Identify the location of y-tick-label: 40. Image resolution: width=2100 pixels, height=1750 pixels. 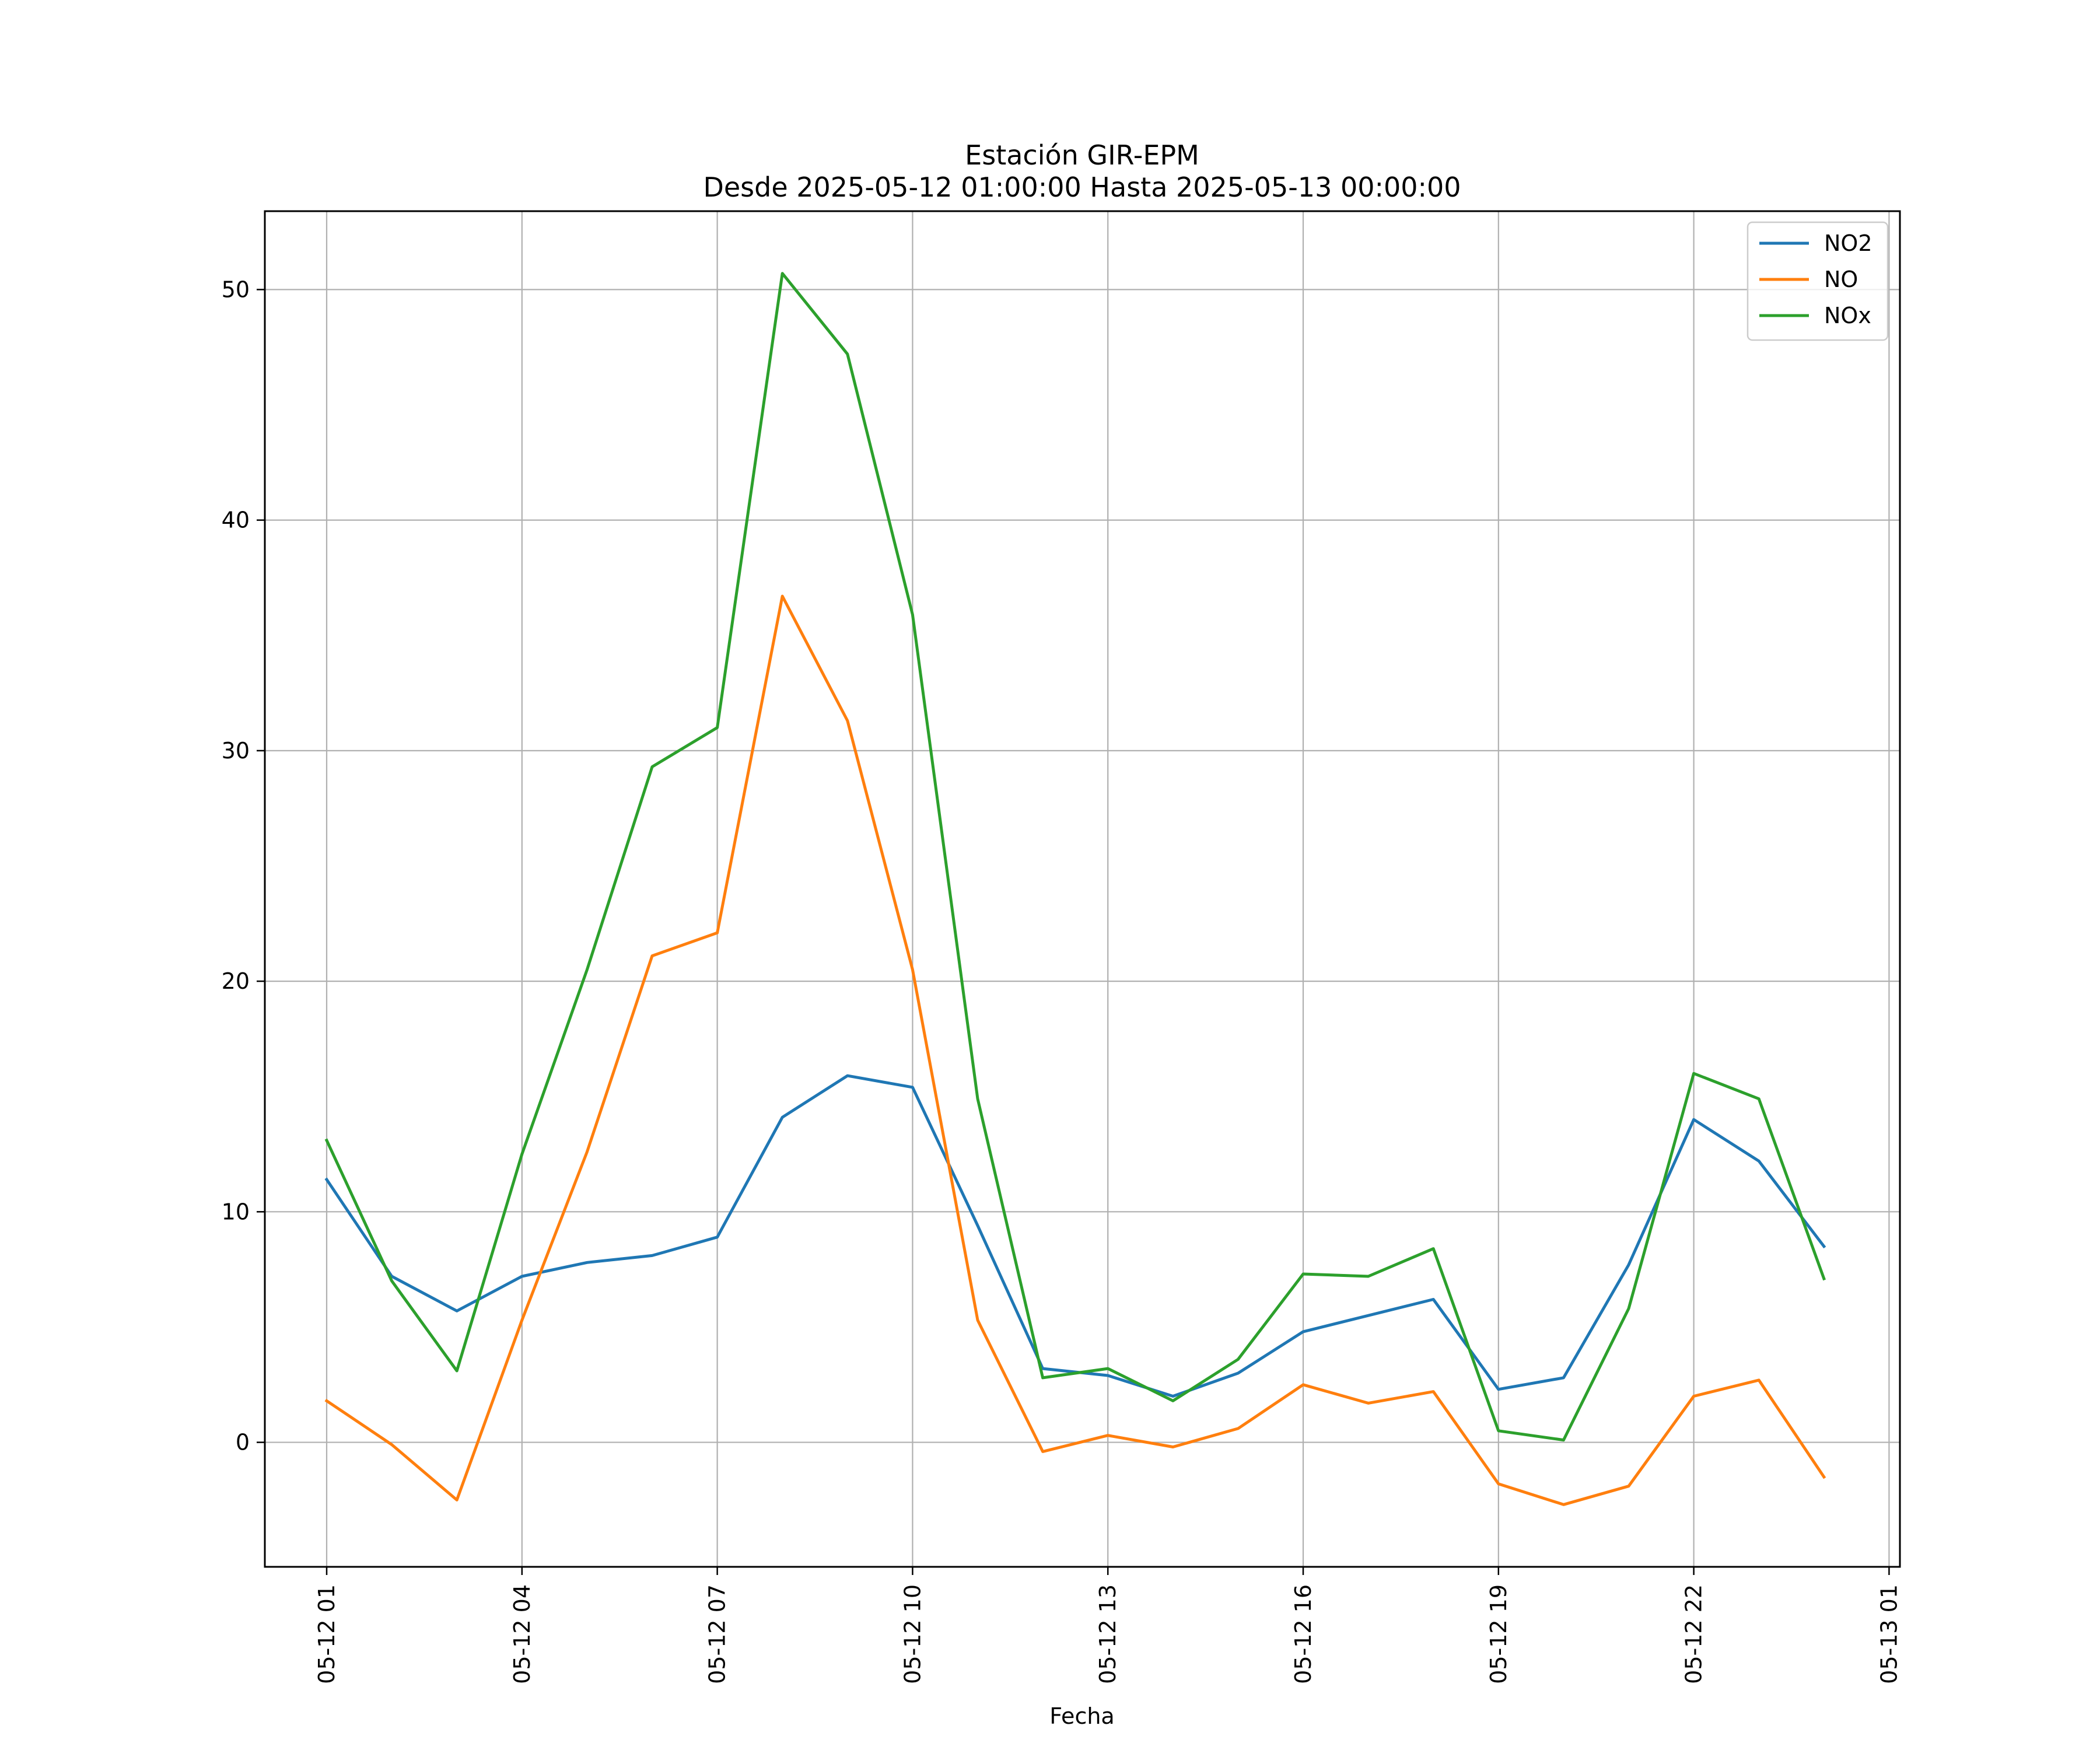
(236, 520).